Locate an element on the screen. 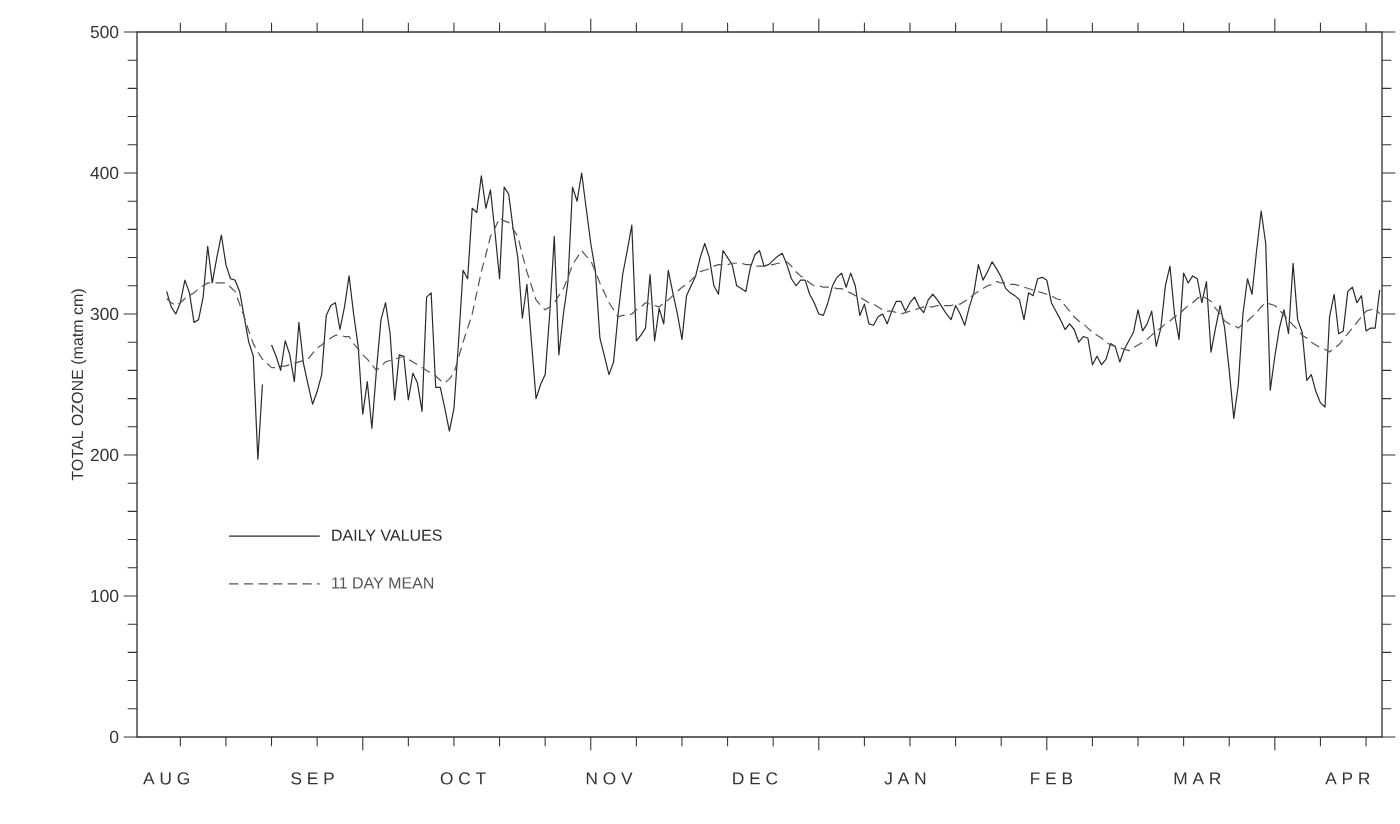 The height and width of the screenshot is (824, 1400). x-tick-label: O C T is located at coordinates (463, 778).